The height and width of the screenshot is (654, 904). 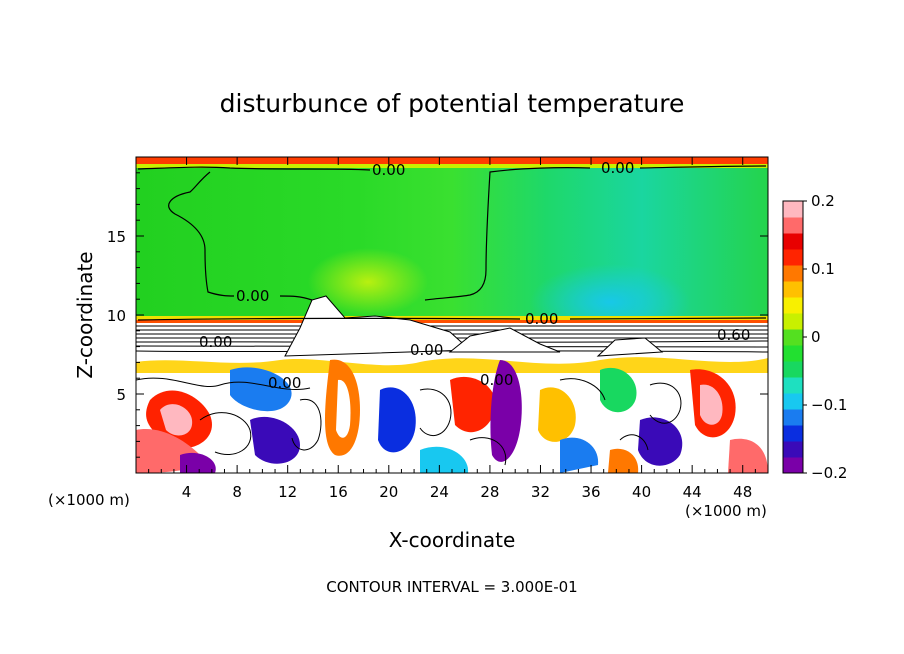 I want to click on contour-label: 0.60, so click(x=733, y=335).